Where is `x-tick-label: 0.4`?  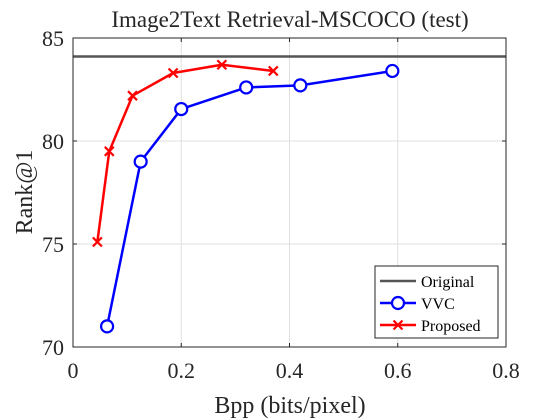
x-tick-label: 0.4 is located at coordinates (290, 370).